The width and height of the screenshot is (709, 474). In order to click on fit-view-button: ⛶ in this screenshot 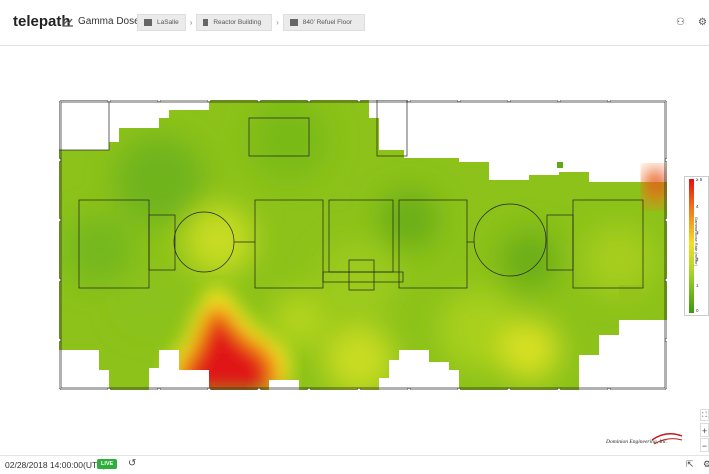, I will do `click(704, 415)`.